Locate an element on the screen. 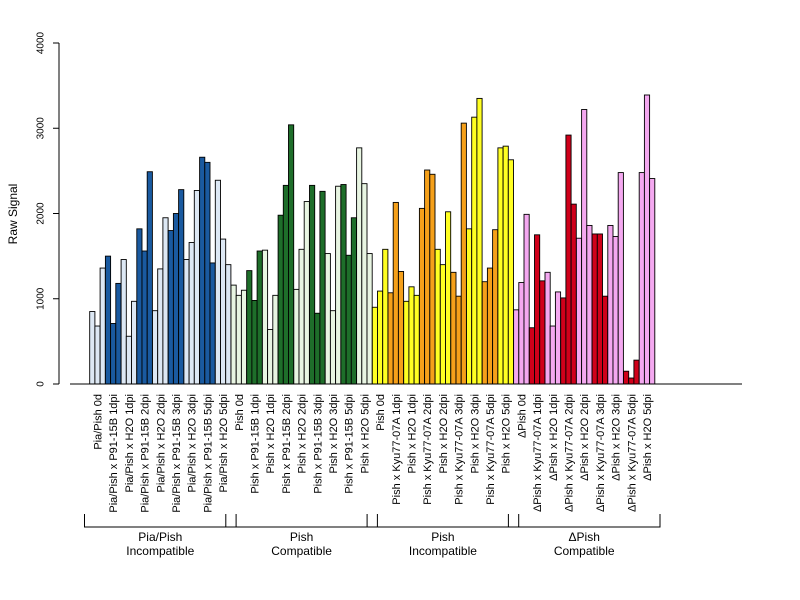 The height and width of the screenshot is (600, 800). category-label: Pia/Pish x P91-15B 3dpi is located at coordinates (177, 453).